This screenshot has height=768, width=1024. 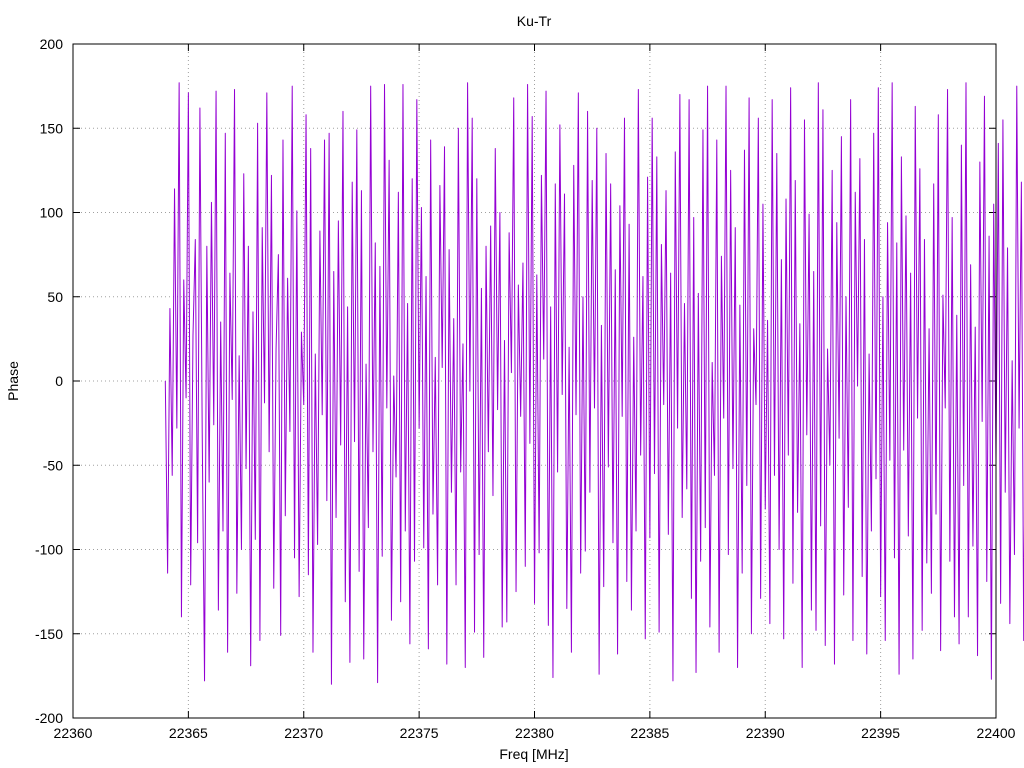 I want to click on x-tick-label: 22395, so click(x=880, y=733).